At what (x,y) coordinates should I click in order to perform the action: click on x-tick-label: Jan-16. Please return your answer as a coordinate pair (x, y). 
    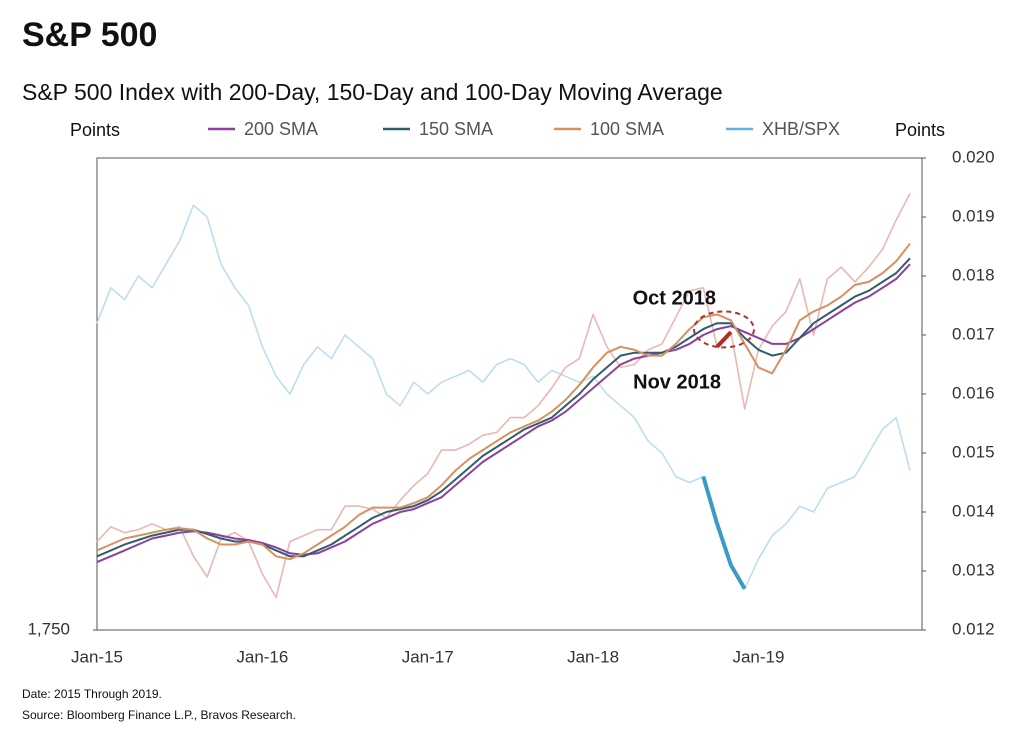
    Looking at the image, I should click on (262, 656).